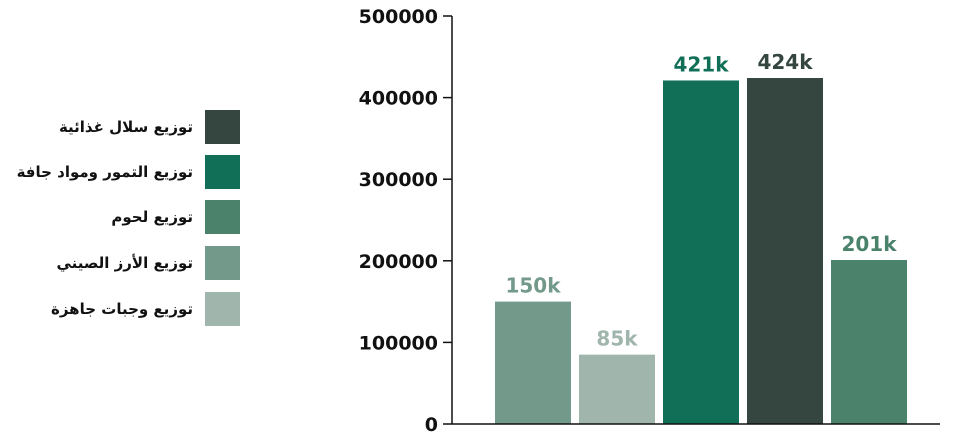 The image size is (956, 434). I want to click on bar-value-label: 150k, so click(533, 286).